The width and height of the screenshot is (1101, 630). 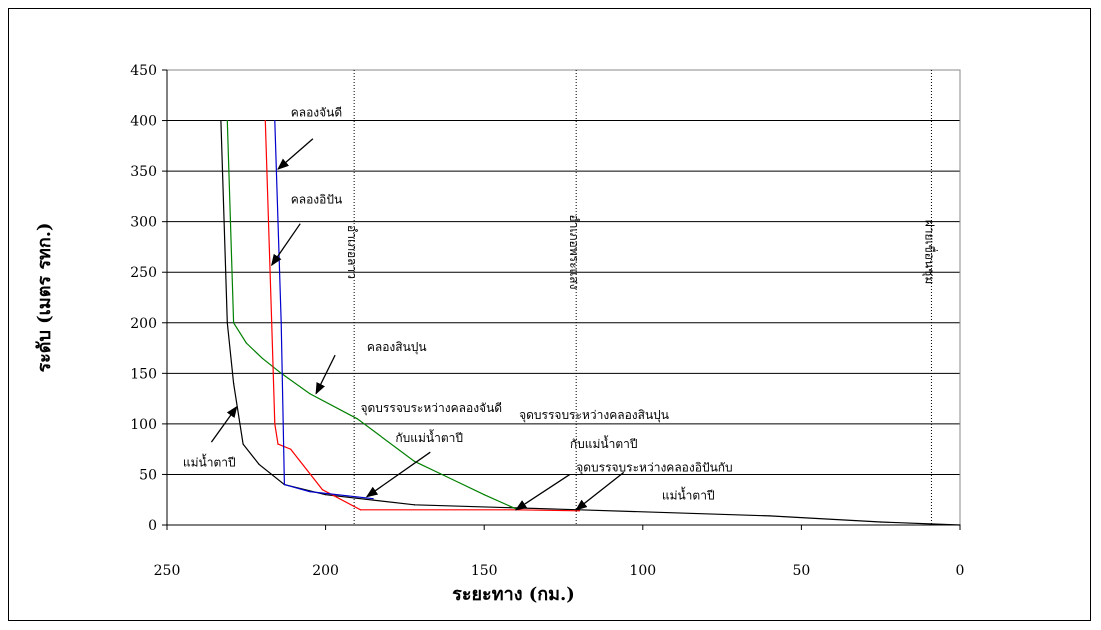 What do you see at coordinates (642, 571) in the screenshot?
I see `x-tick-label: 100` at bounding box center [642, 571].